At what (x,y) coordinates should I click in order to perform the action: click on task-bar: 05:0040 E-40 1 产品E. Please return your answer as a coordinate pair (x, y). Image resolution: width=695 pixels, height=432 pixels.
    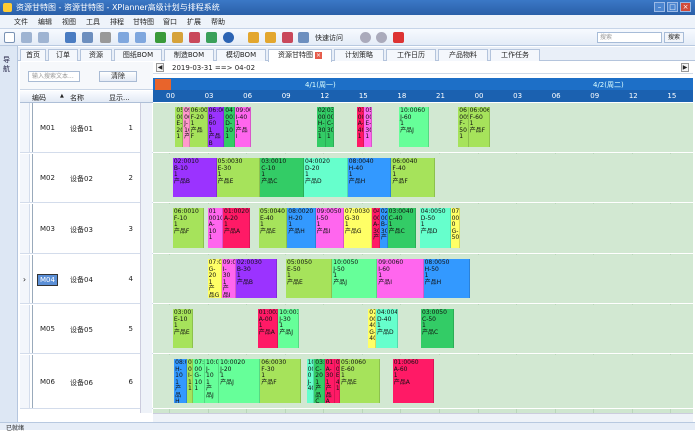
    Looking at the image, I should click on (273, 228).